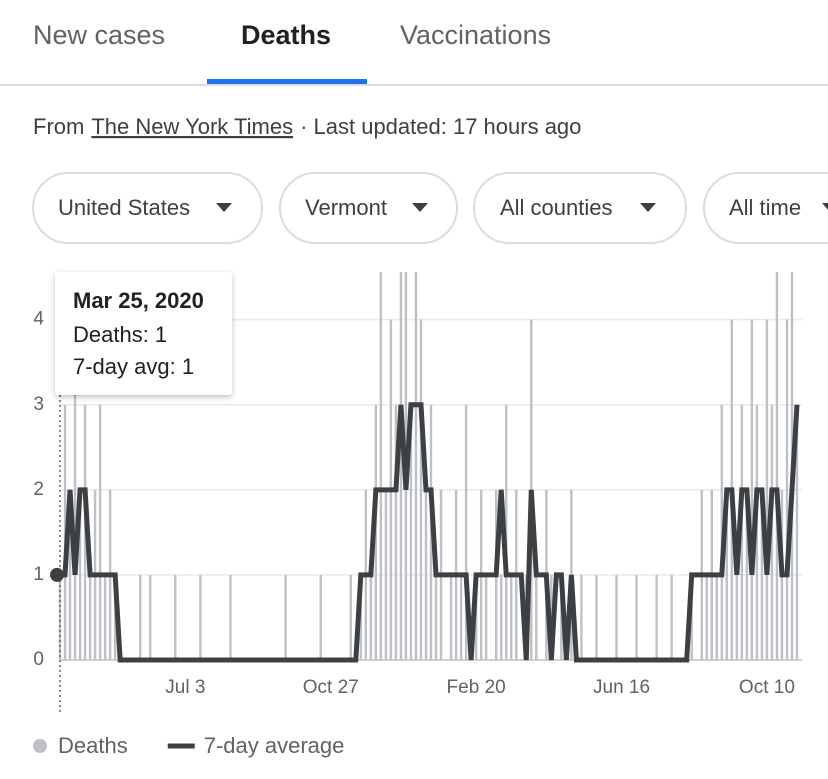  Describe the element at coordinates (440, 126) in the screenshot. I see `source-updated: · Last updated: 17 hours ago` at that location.